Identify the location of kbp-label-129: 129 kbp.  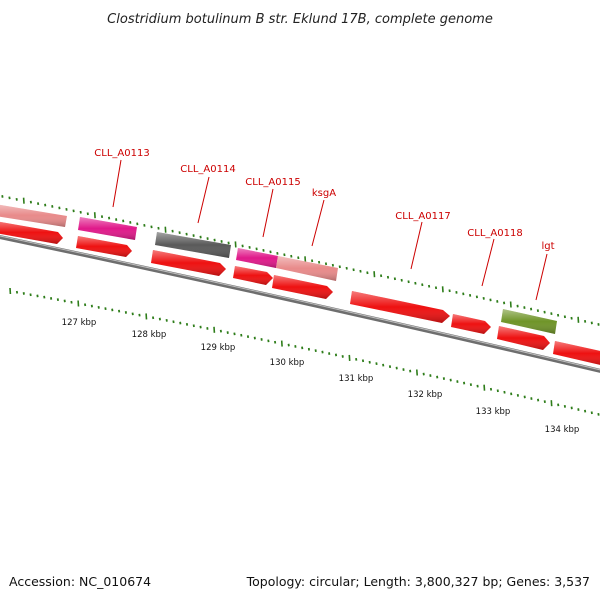
(218, 348).